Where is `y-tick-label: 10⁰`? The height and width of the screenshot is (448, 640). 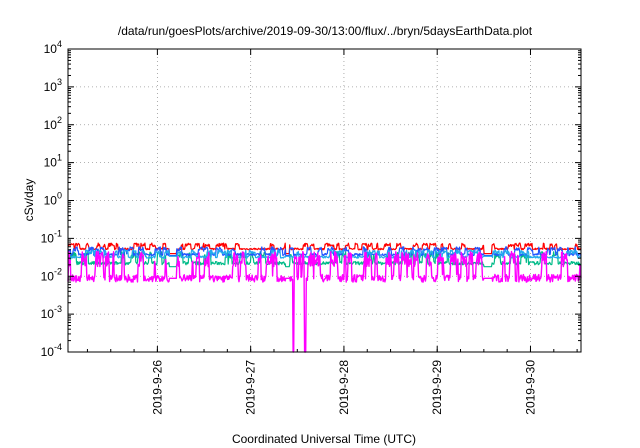 y-tick-label: 10⁰ is located at coordinates (53, 199).